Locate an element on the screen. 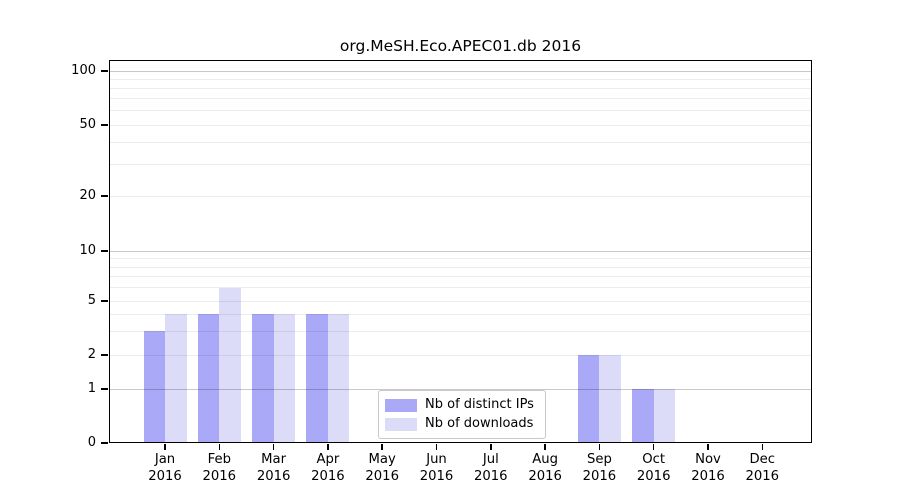 The height and width of the screenshot is (500, 900). bar-downloads-sep is located at coordinates (610, 399).